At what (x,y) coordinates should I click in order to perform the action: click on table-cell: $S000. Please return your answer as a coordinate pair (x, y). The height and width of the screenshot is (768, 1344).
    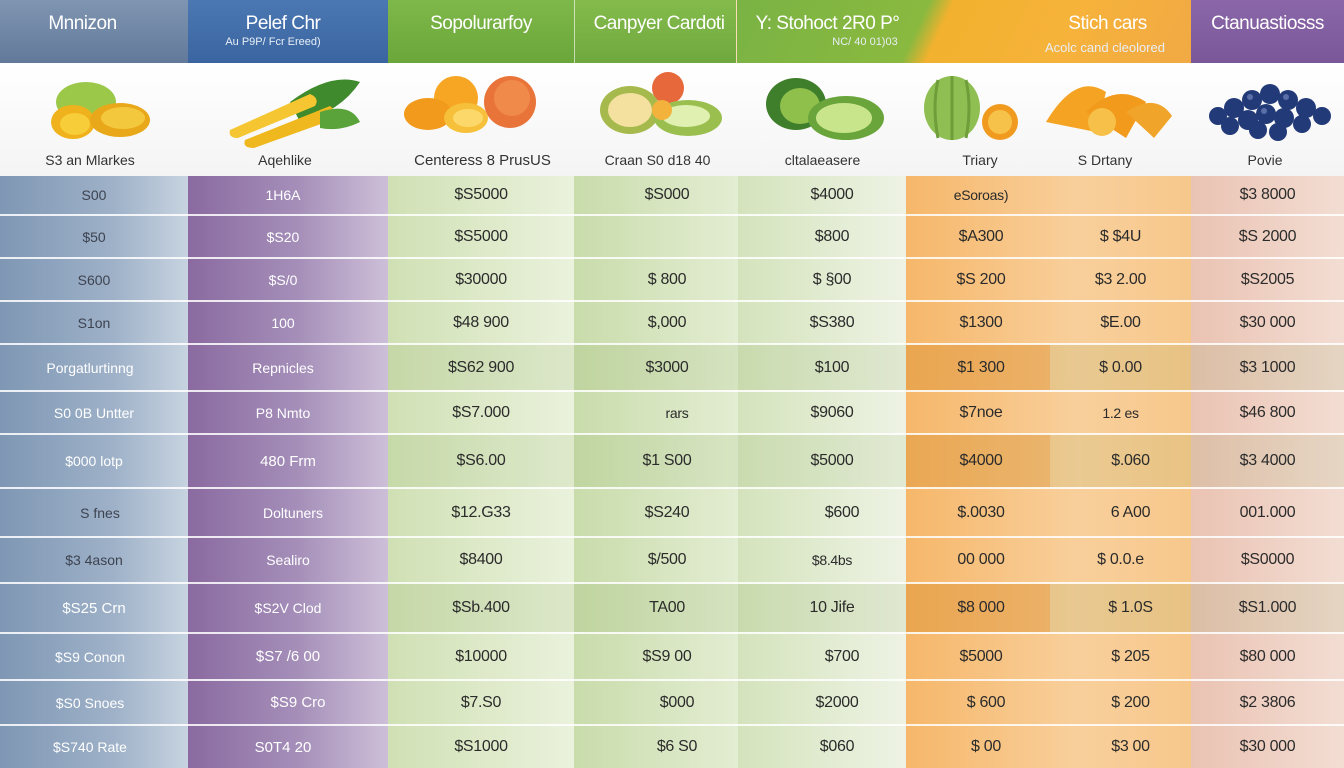
    Looking at the image, I should click on (667, 194).